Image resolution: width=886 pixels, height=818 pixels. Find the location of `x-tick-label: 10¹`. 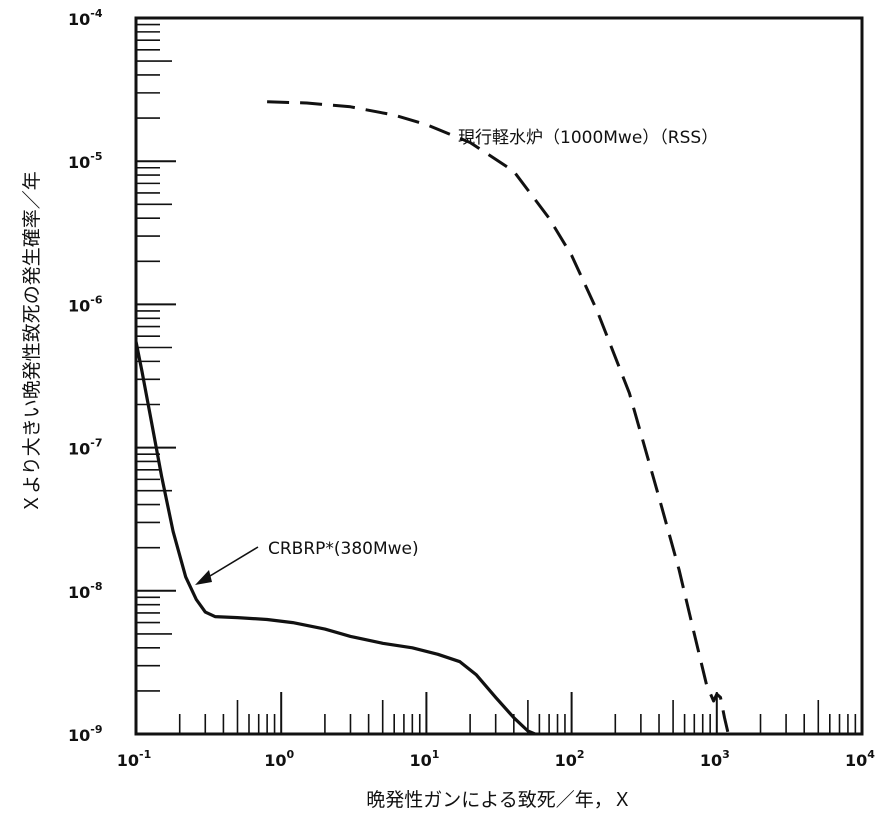

x-tick-label: 10¹ is located at coordinates (424, 759).